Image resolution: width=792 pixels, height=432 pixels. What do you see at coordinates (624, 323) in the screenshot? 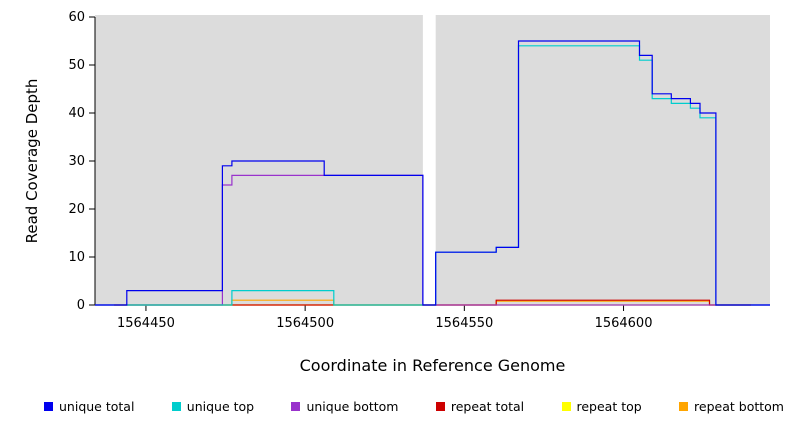
I see `x-tick-label: 1564600` at bounding box center [624, 323].